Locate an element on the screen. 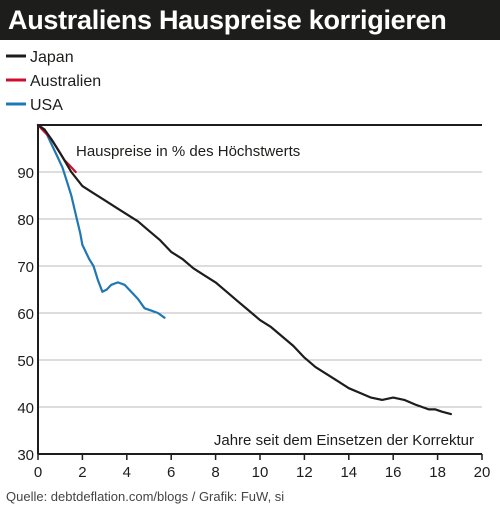 This screenshot has height=509, width=500. legend-item-japan: Japan is located at coordinates (40, 57).